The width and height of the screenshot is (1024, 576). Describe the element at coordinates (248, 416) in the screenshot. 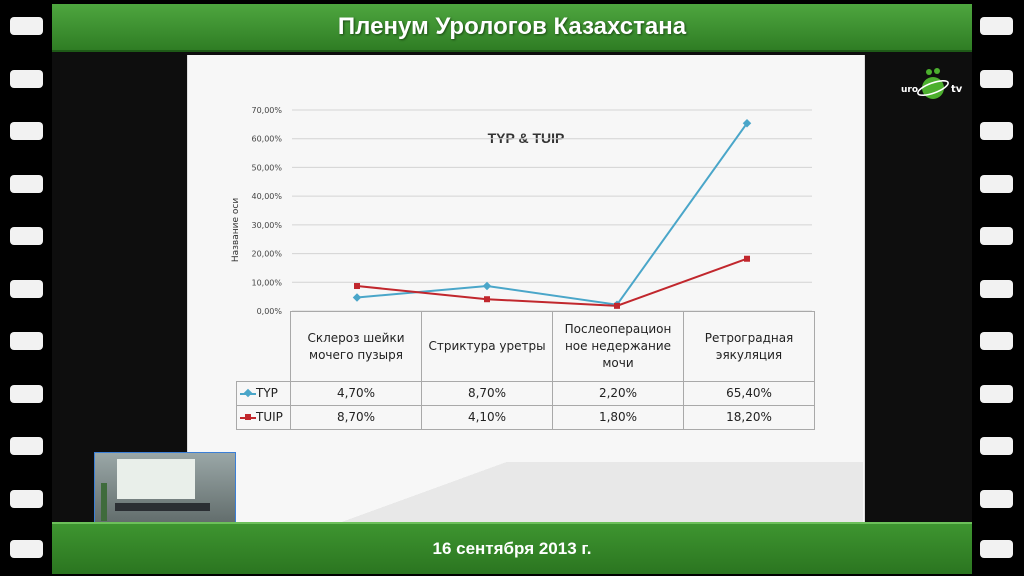

I see `legend-tuip-swatch` at that location.